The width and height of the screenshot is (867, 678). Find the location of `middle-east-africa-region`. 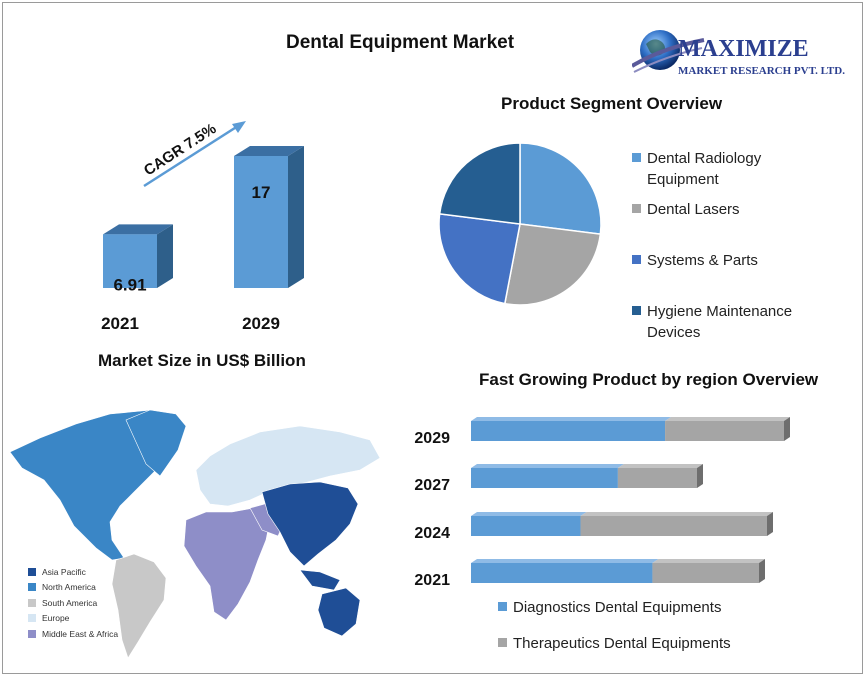

middle-east-africa-region is located at coordinates (227, 564).